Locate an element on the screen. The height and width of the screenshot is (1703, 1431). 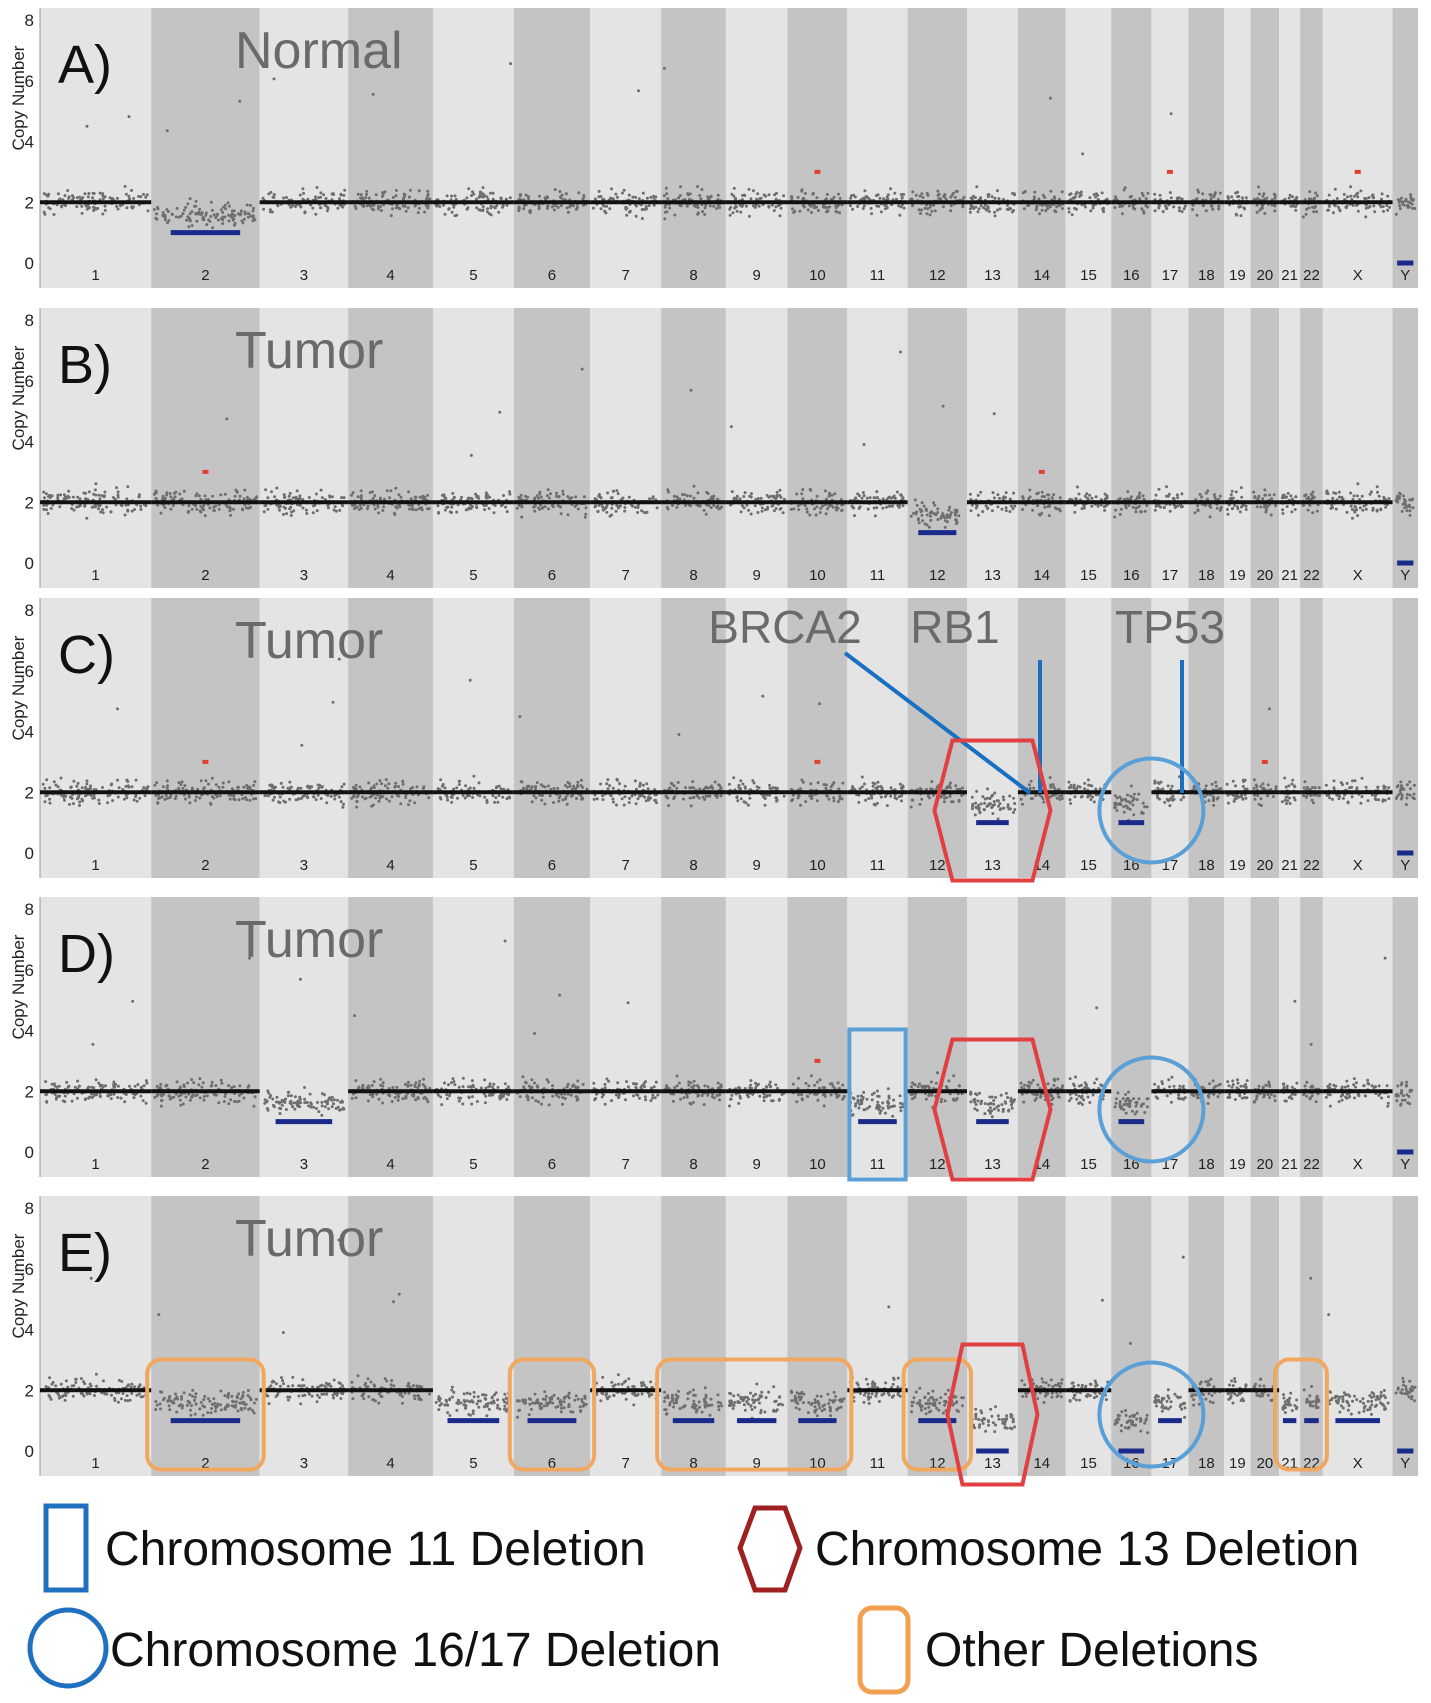
chromosome-label: 5 is located at coordinates (473, 865).